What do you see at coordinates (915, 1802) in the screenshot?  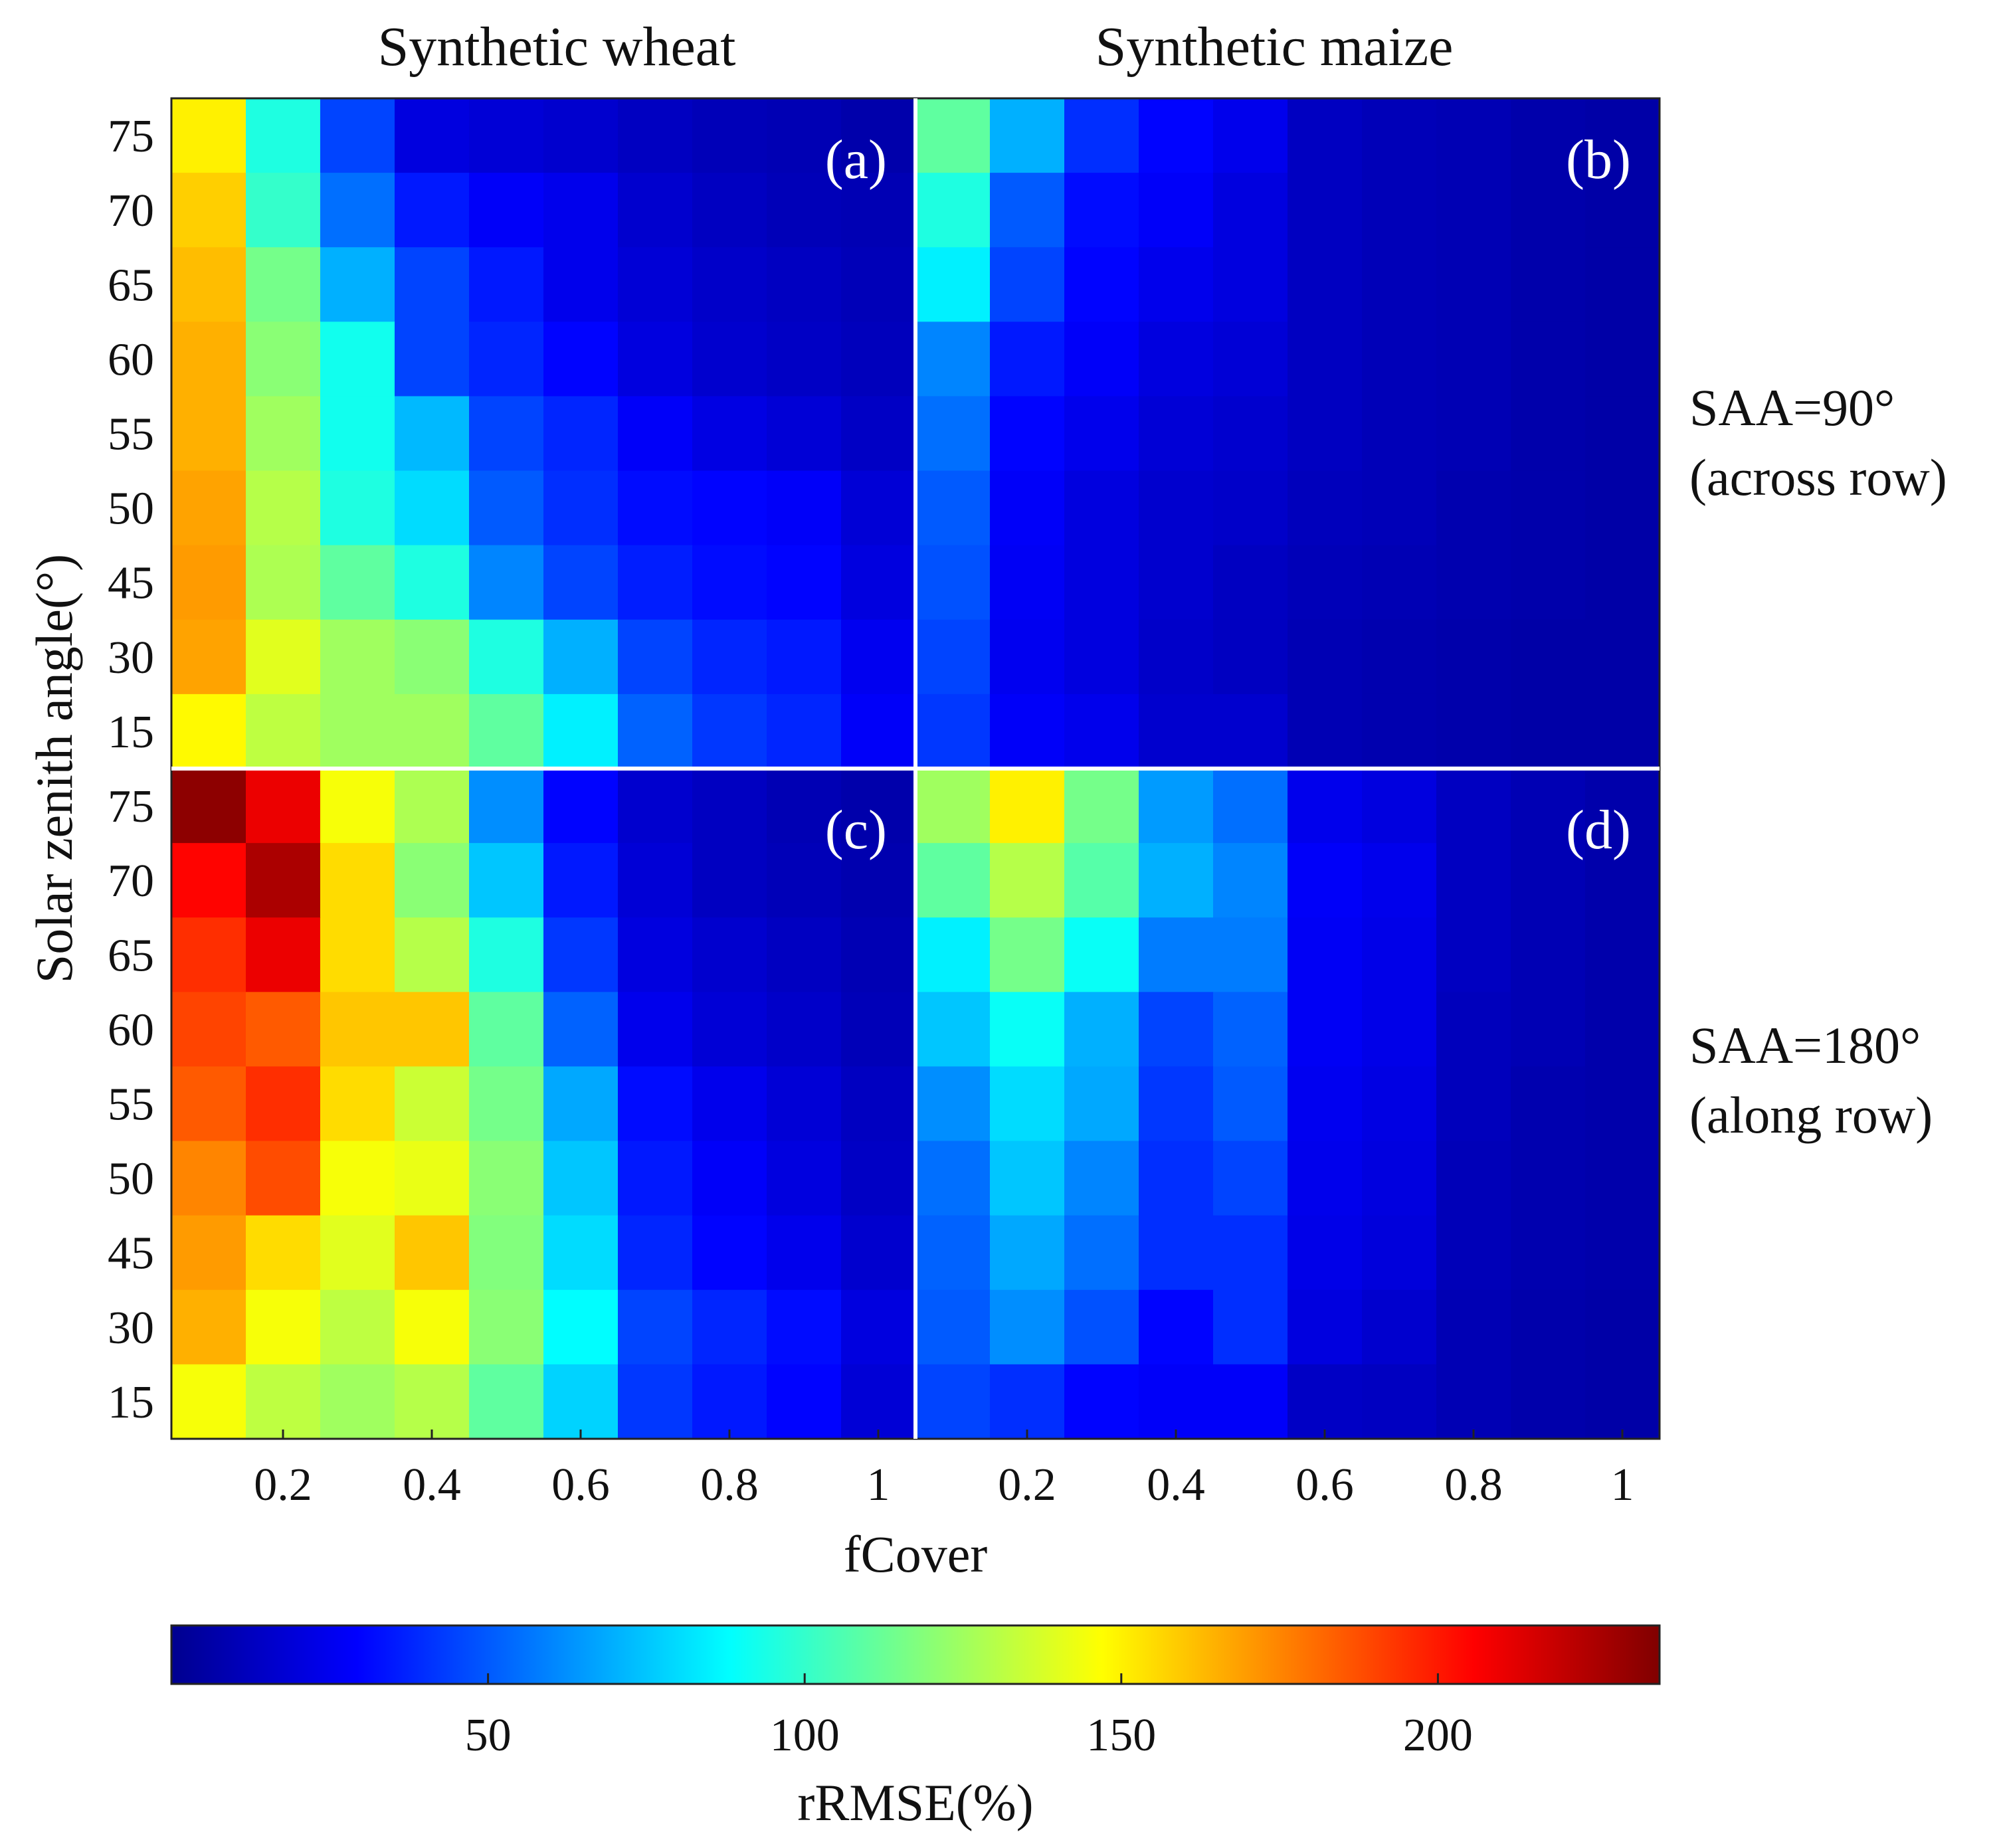 I see `colorbar-label: rRMSE(%)` at bounding box center [915, 1802].